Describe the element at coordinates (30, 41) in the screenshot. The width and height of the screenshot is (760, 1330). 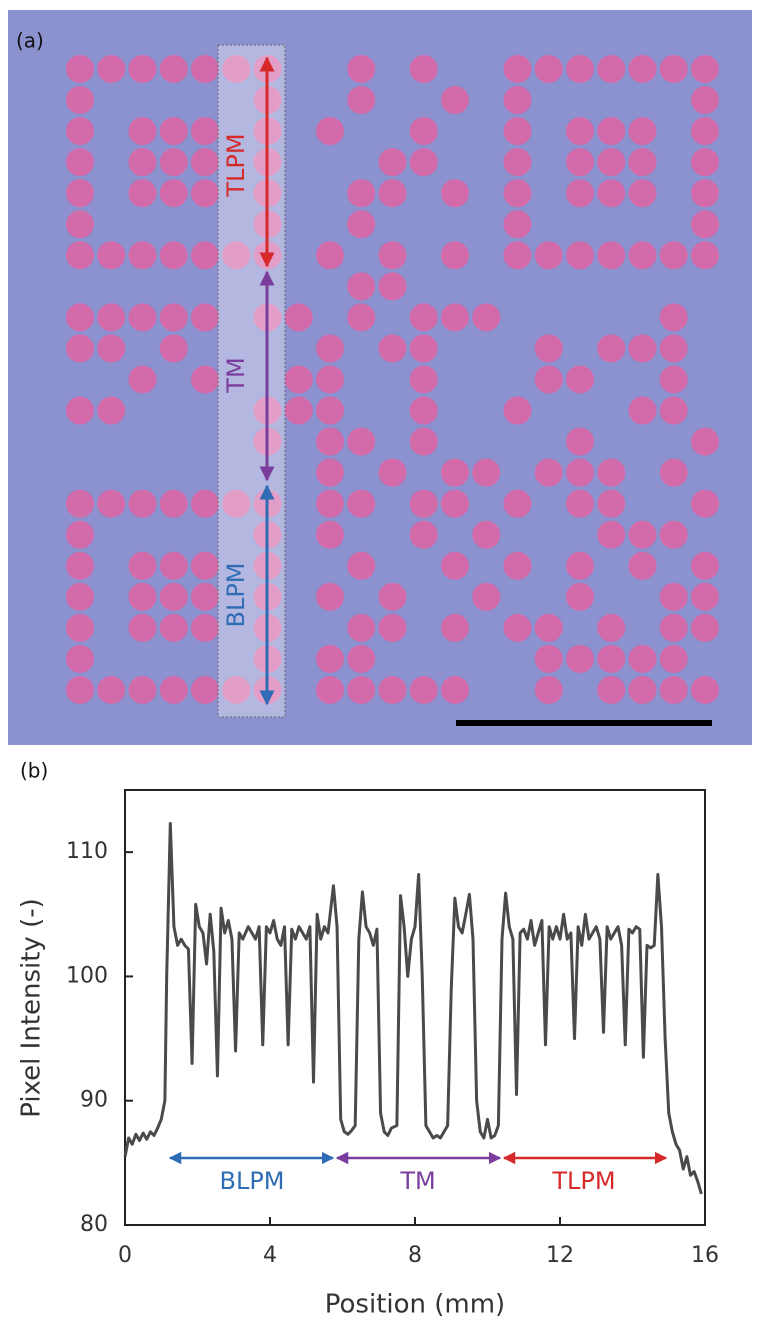
I see `panel-label: (a)` at that location.